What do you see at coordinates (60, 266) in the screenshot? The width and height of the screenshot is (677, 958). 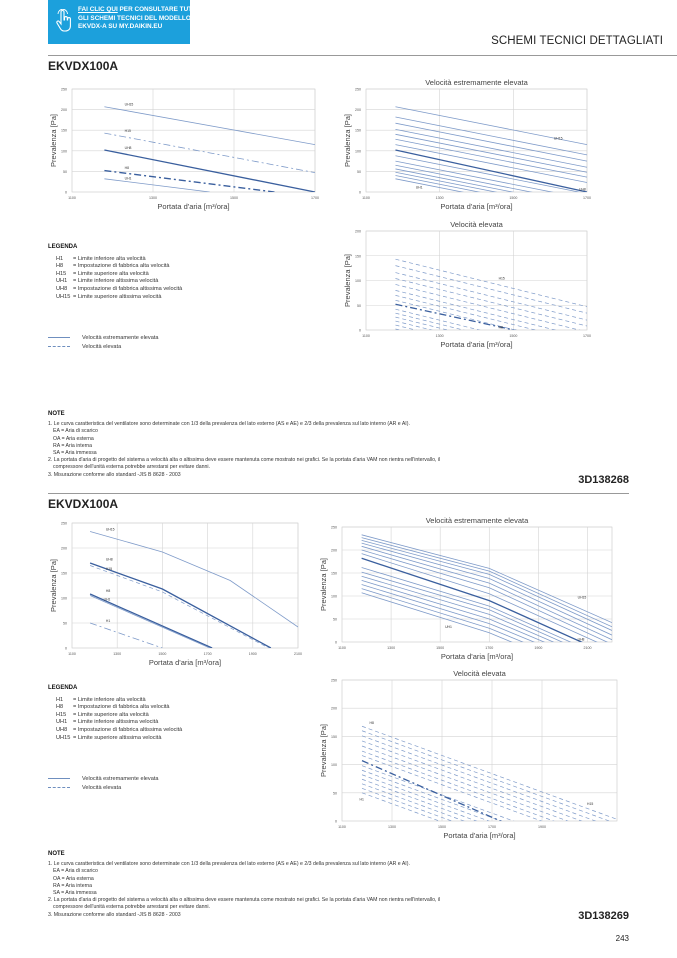 I see `legend-key: H8` at bounding box center [60, 266].